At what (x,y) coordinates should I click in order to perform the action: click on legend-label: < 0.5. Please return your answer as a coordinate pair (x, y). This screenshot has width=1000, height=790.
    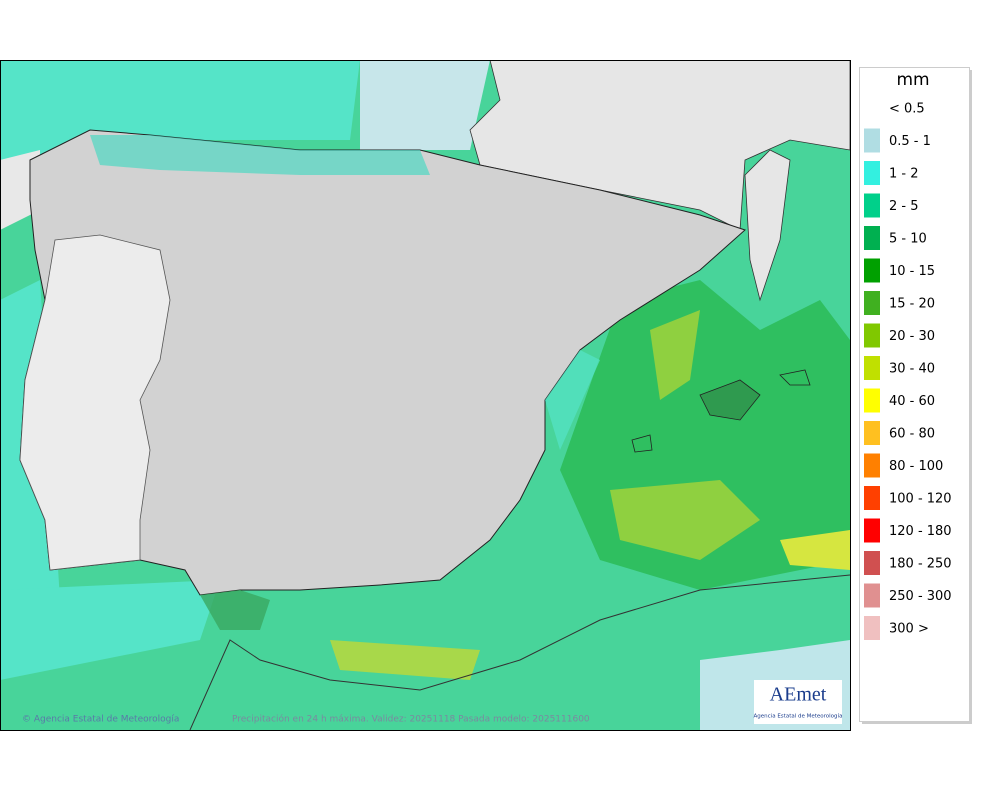
    Looking at the image, I should click on (907, 109).